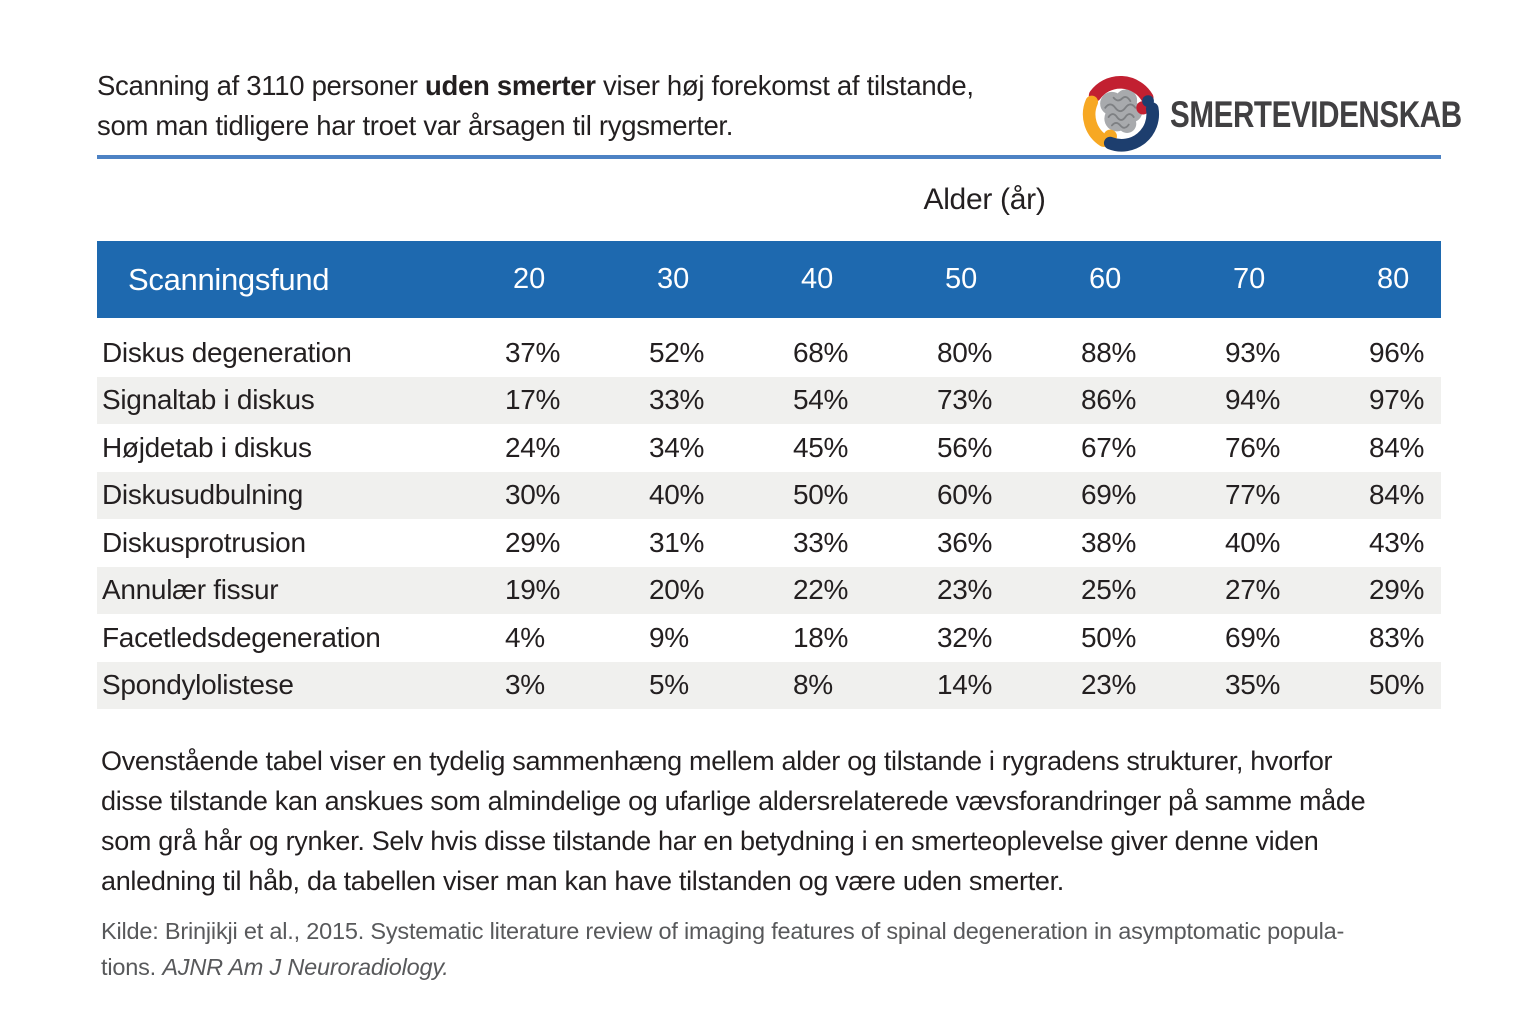 The height and width of the screenshot is (1034, 1536). I want to click on citation-line2-pre: tions., so click(132, 967).